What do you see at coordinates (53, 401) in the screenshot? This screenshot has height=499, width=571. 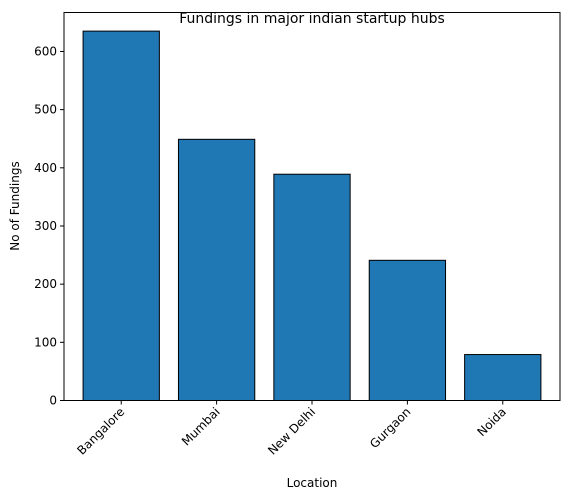 I see `y-tick-label: 0` at bounding box center [53, 401].